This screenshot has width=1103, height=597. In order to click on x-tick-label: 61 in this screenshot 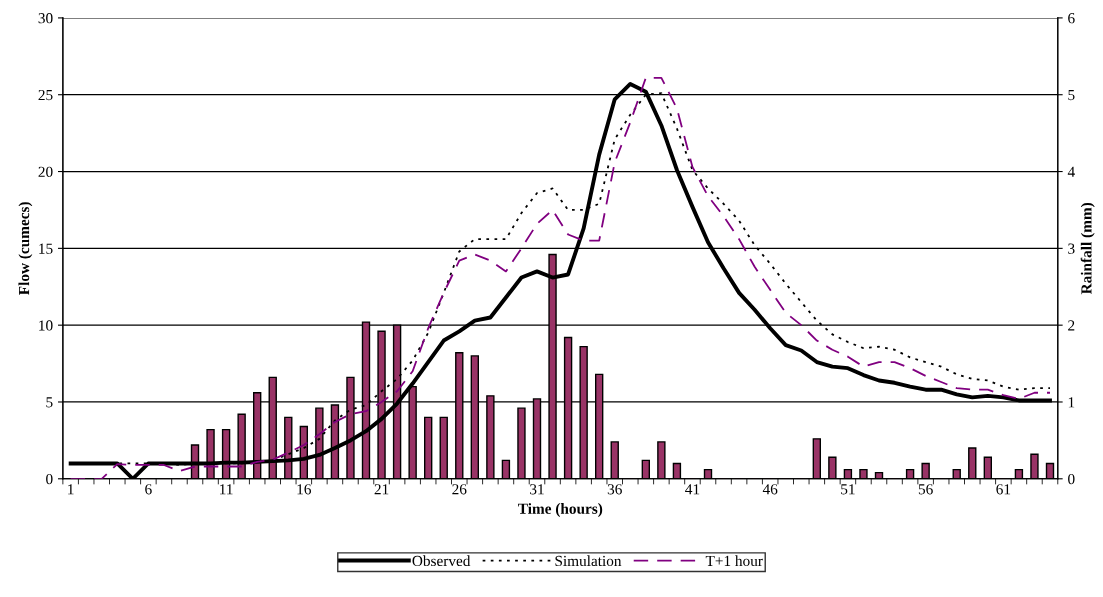, I will do `click(1003, 489)`.